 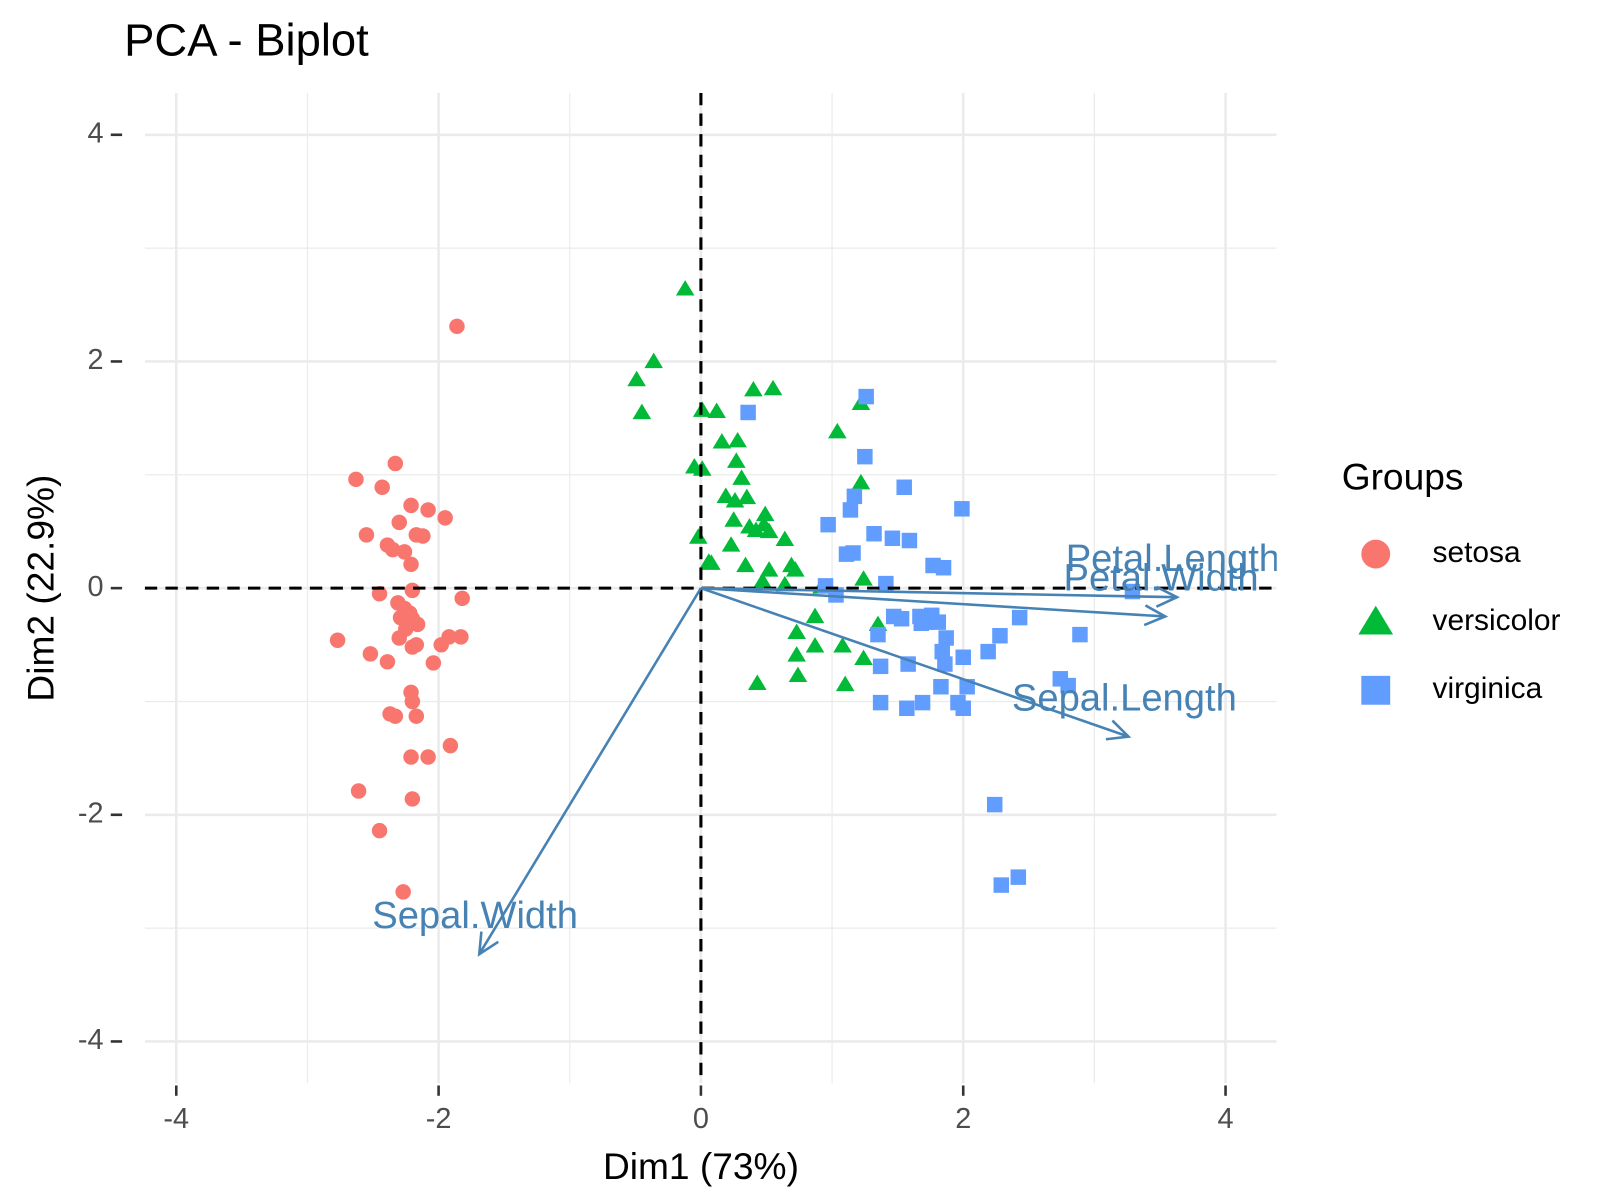 I want to click on y-tick-label: 0, so click(x=95, y=587).